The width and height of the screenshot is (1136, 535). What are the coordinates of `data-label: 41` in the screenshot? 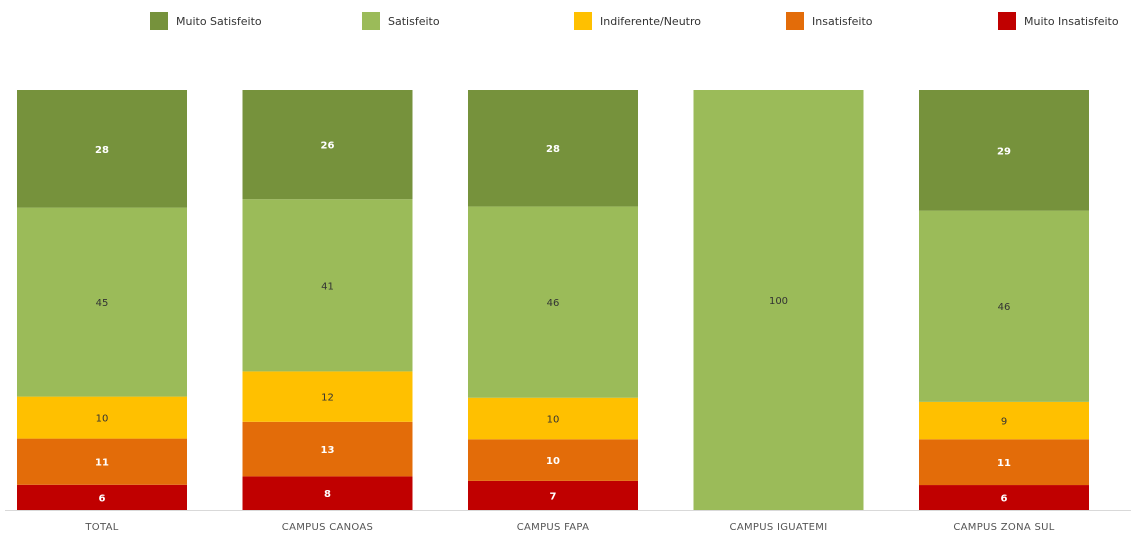 It's located at (327, 286).